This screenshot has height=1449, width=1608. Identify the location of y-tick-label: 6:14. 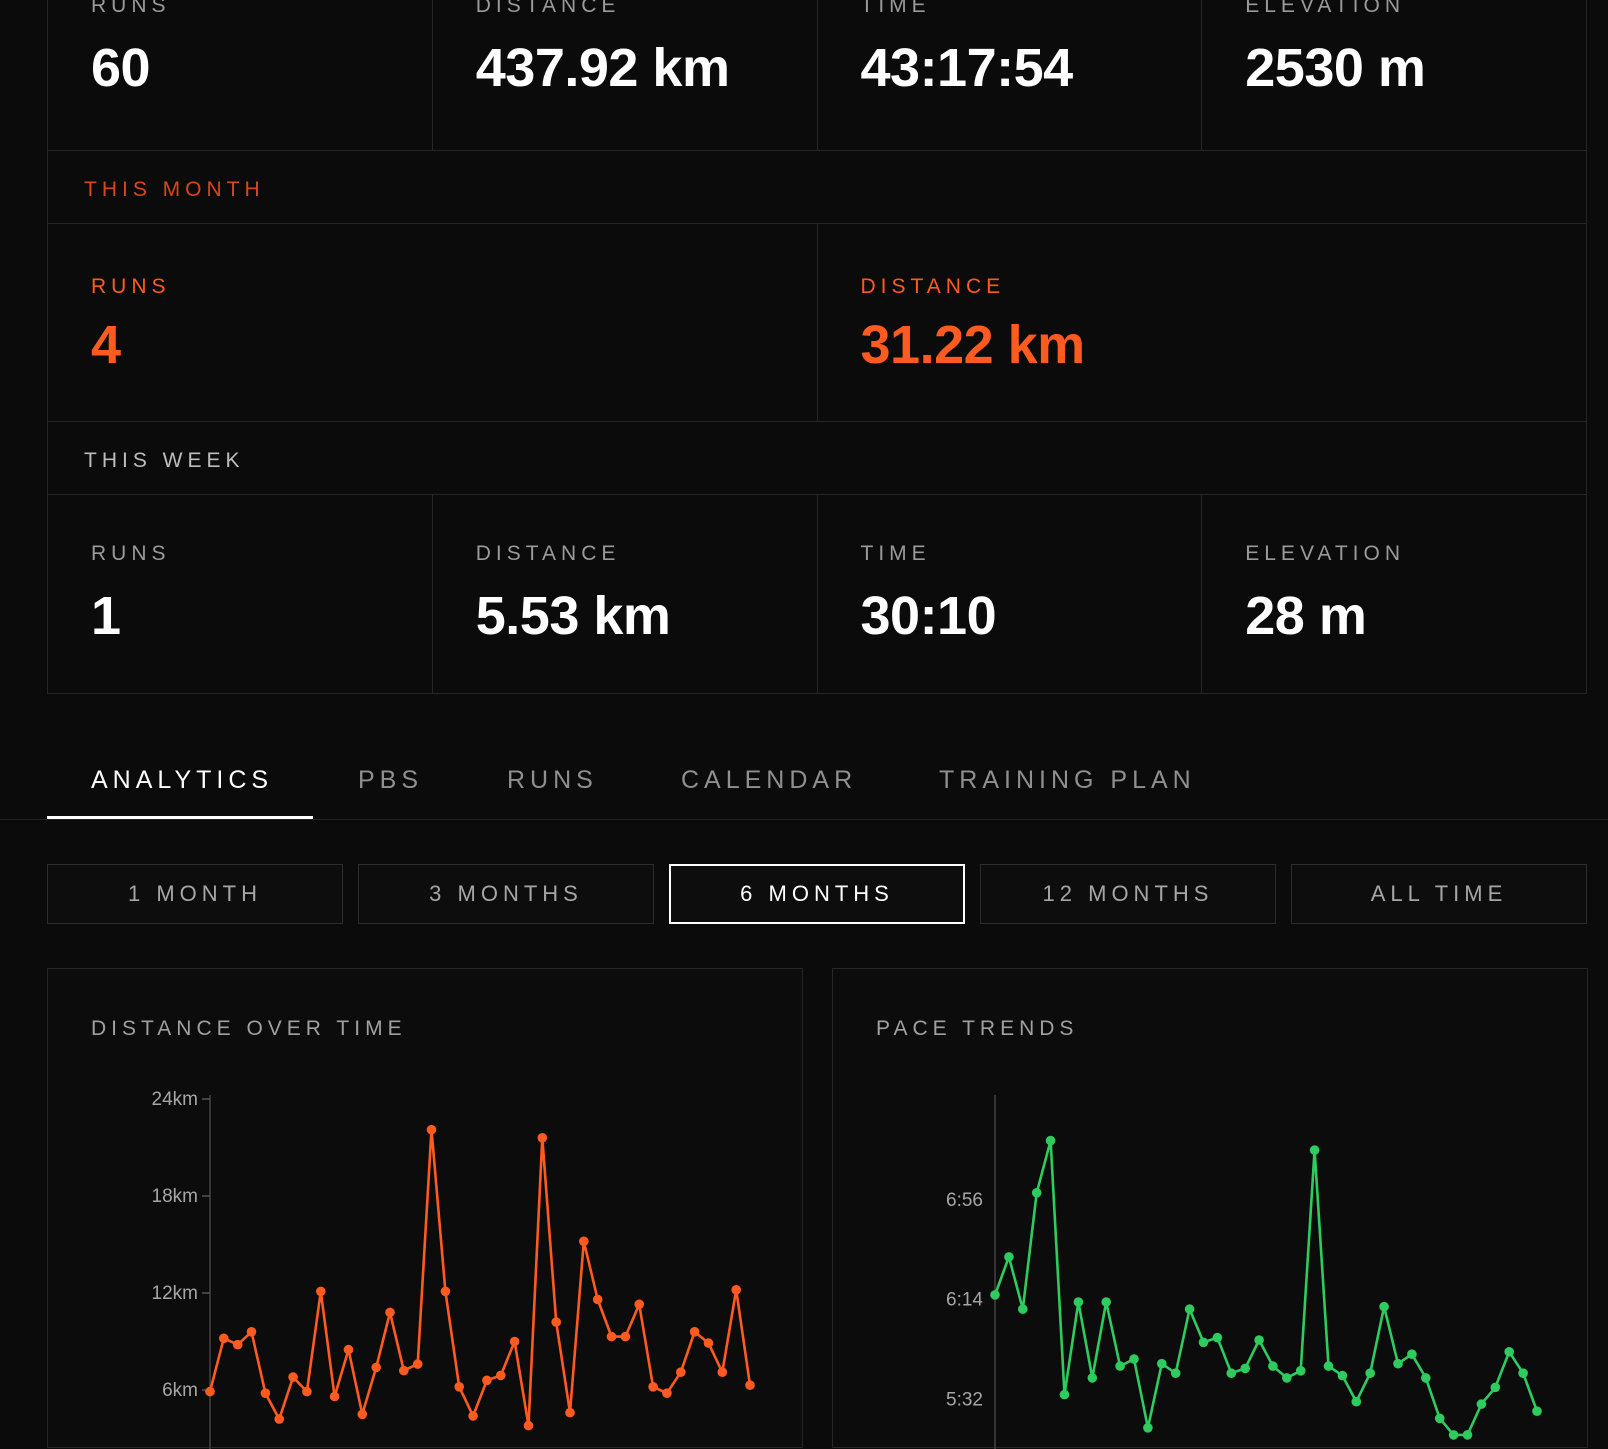
(964, 1300).